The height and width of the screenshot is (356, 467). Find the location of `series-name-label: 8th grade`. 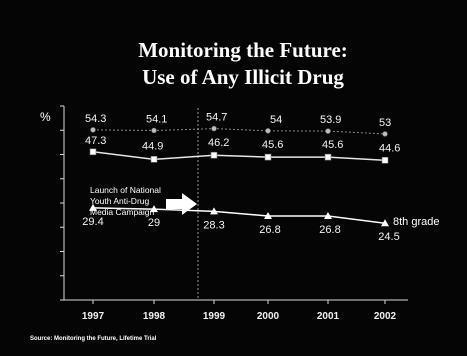

series-name-label: 8th grade is located at coordinates (416, 222).